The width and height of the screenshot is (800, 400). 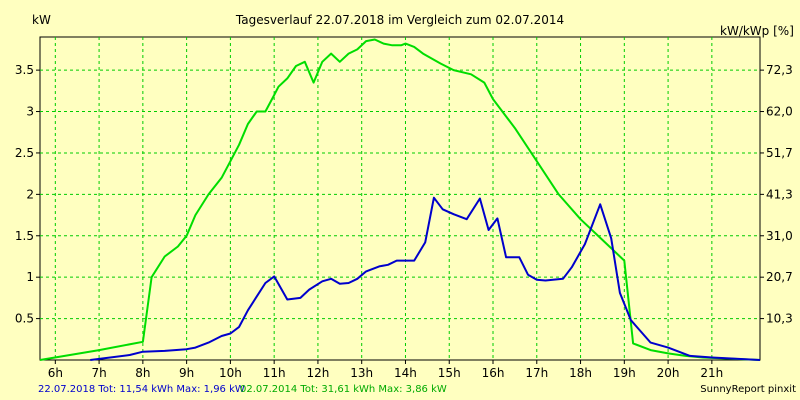 I want to click on y-left-axis-ticks: 0.5 1 1.5 2 2.5 3 3.5, so click(x=27, y=194).